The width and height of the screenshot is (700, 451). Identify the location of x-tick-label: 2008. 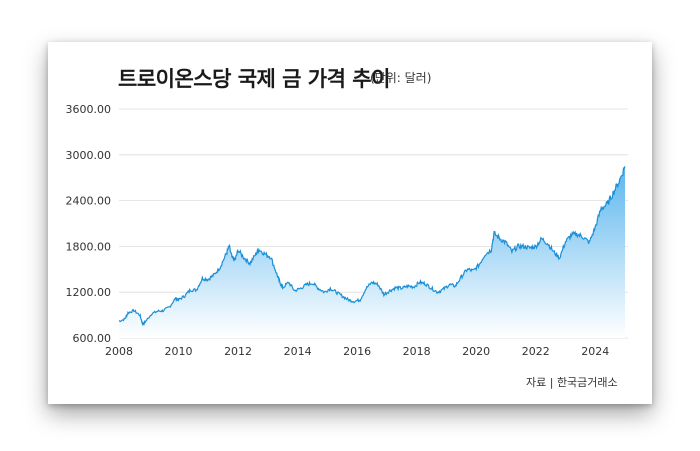
(119, 351).